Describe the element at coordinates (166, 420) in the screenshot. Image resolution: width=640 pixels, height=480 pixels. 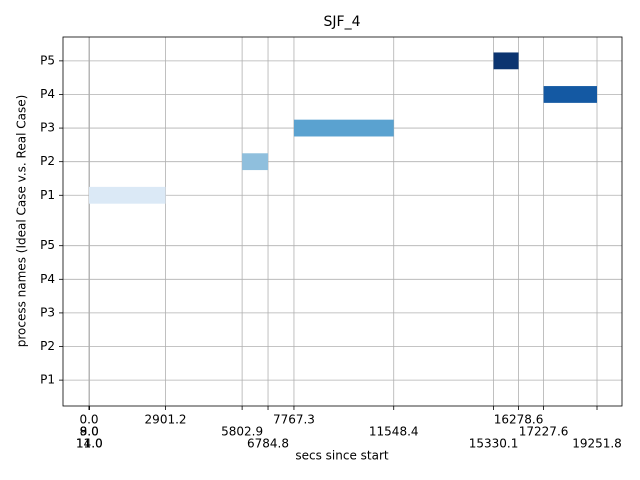
I see `x-tick-label: 2901.2` at that location.